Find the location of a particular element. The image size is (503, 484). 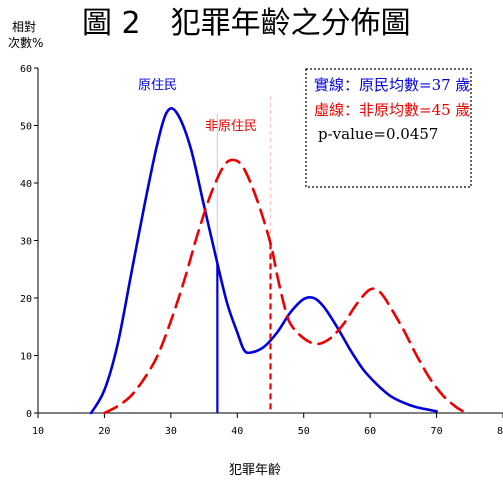

legend-box is located at coordinates (388, 128).